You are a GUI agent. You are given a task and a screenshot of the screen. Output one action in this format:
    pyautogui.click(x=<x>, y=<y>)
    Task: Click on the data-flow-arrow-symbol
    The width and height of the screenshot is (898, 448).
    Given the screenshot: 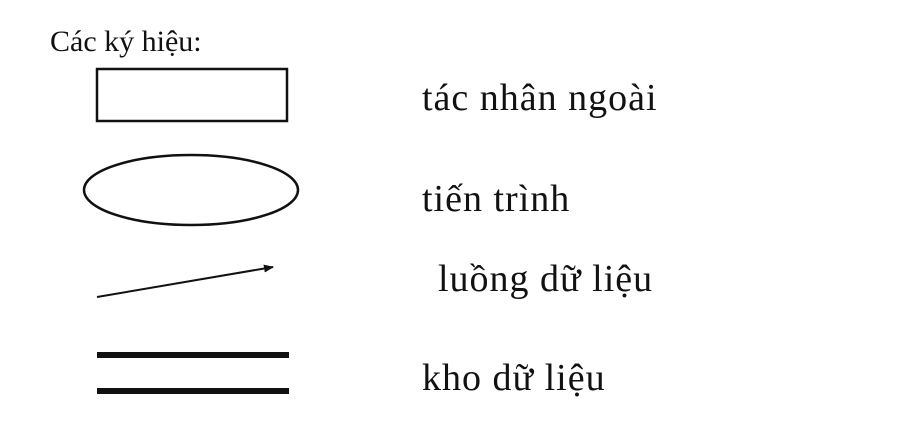 What is the action you would take?
    pyautogui.click(x=185, y=281)
    